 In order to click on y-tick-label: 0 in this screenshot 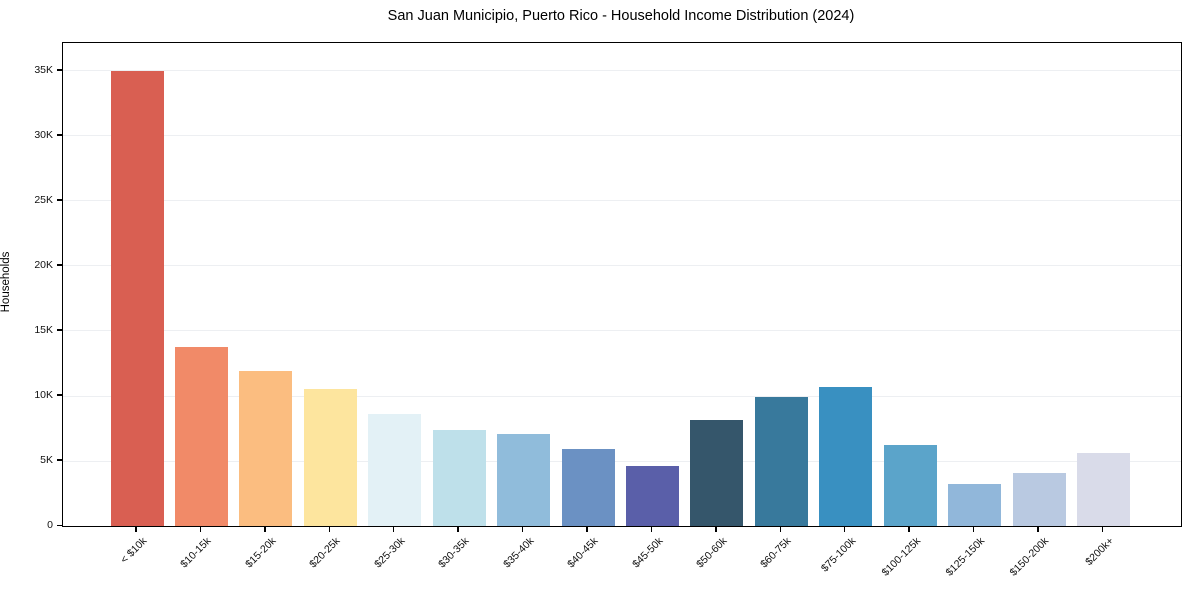, I will do `click(50, 525)`.